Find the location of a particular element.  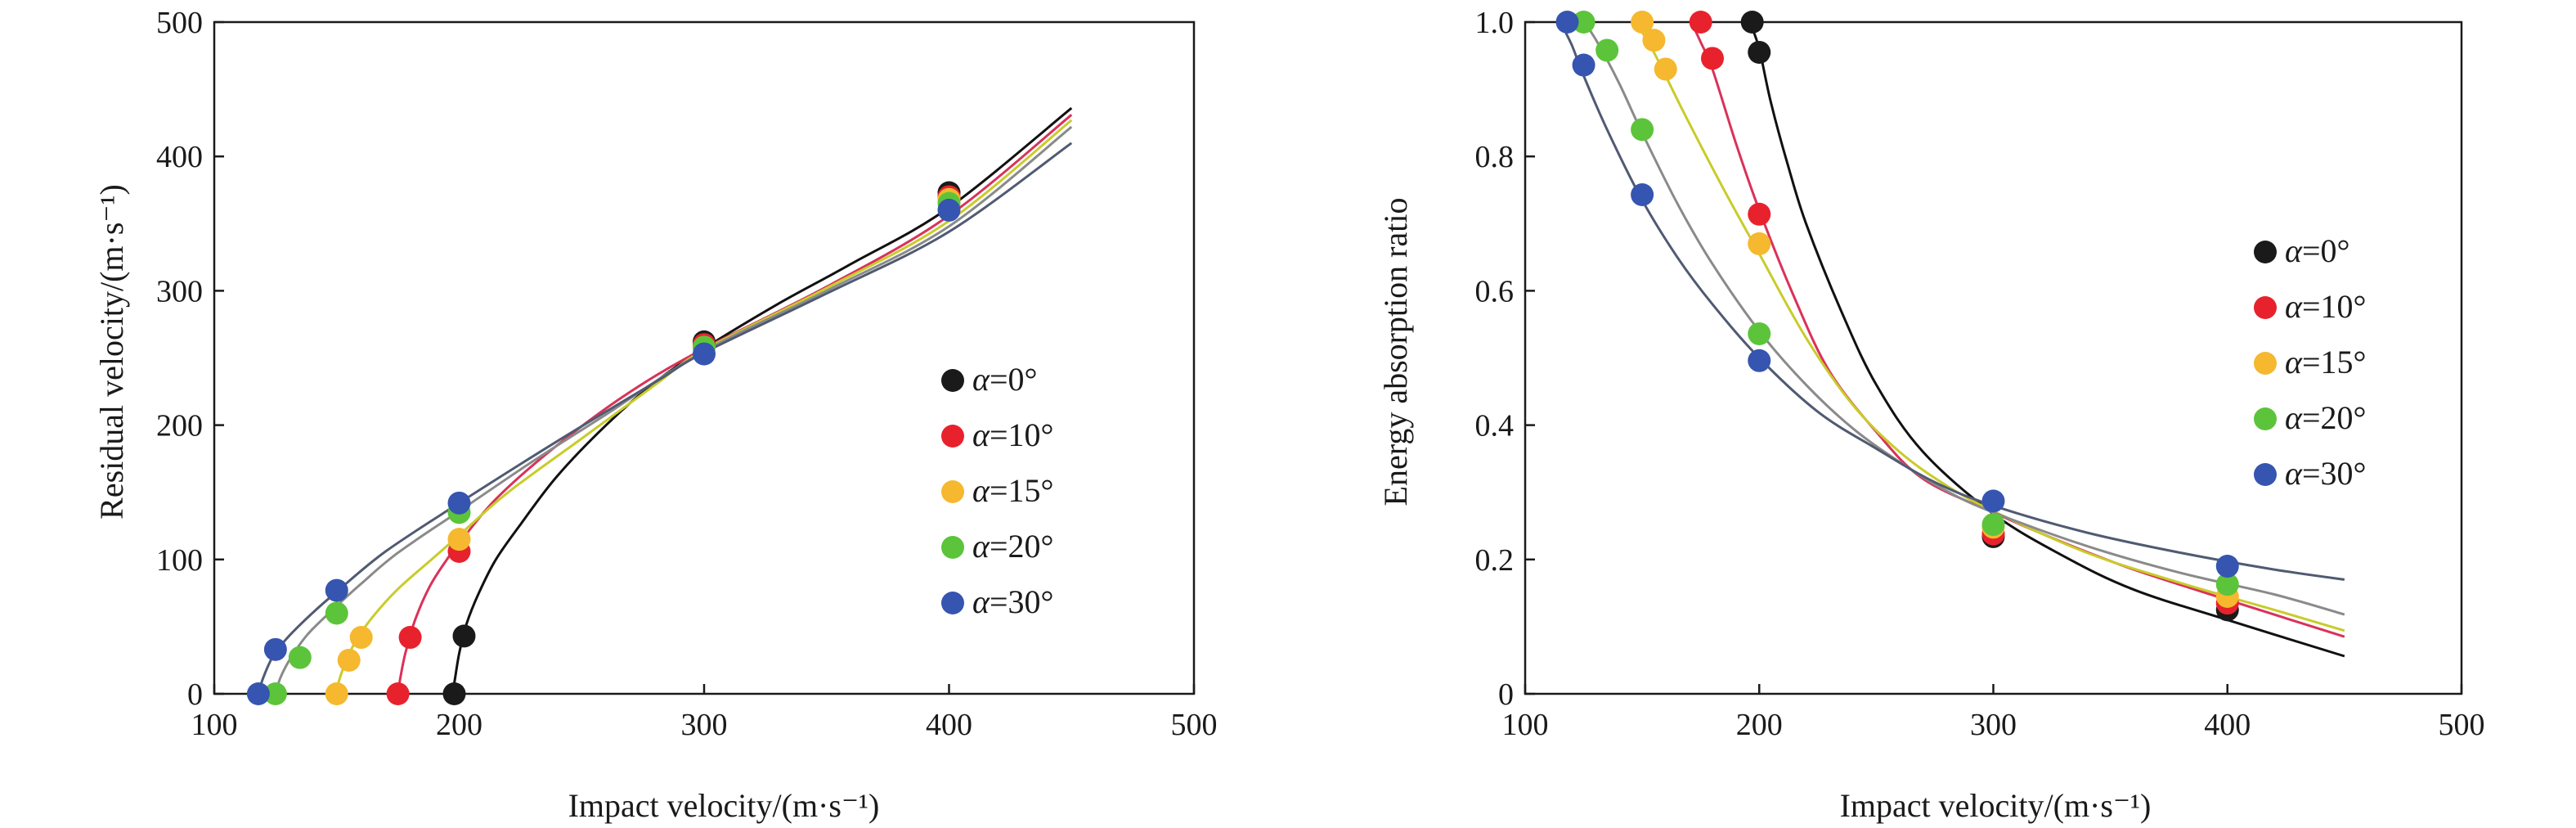

y-tick-label: 1.0 is located at coordinates (1495, 23).